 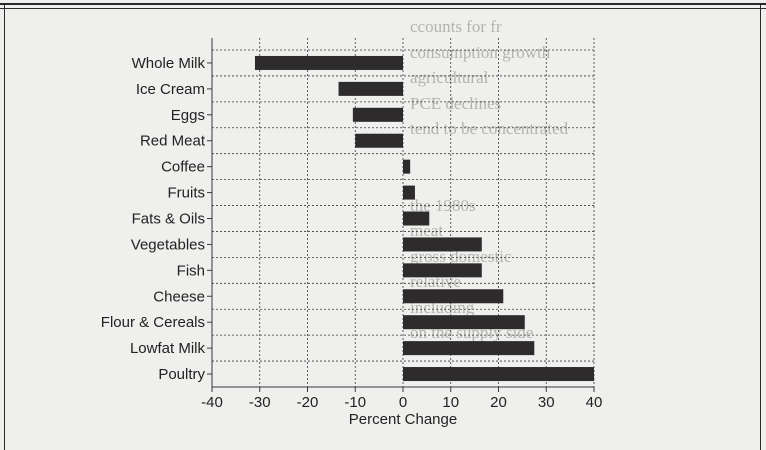 I want to click on category-label: Cheese, so click(x=179, y=296).